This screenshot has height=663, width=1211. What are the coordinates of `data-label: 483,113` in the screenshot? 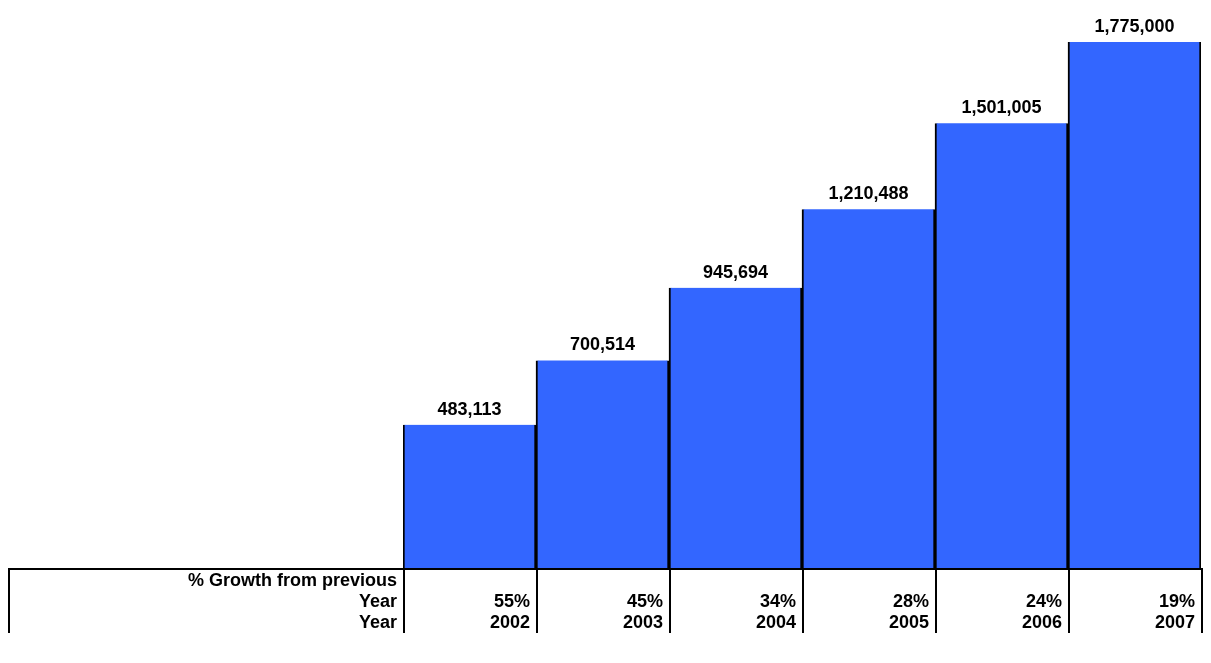 It's located at (469, 408).